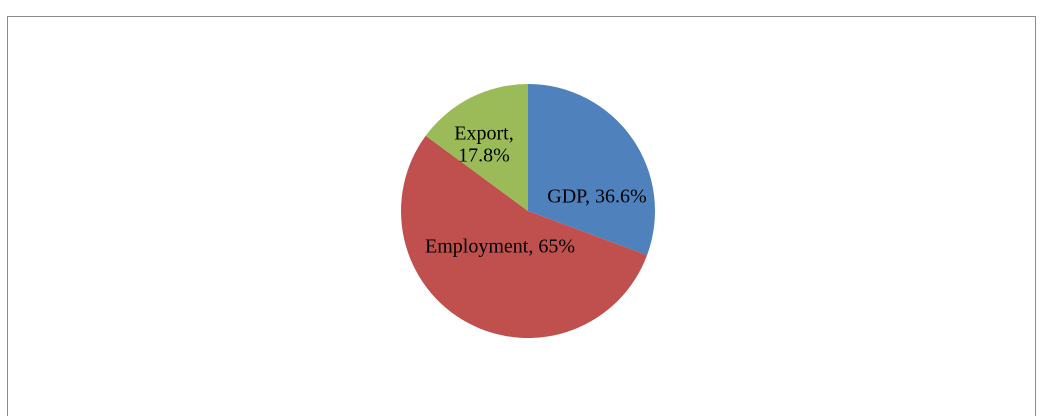 Image resolution: width=1044 pixels, height=416 pixels. Describe the element at coordinates (483, 145) in the screenshot. I see `slice-label-export: Export, 17.8%` at that location.